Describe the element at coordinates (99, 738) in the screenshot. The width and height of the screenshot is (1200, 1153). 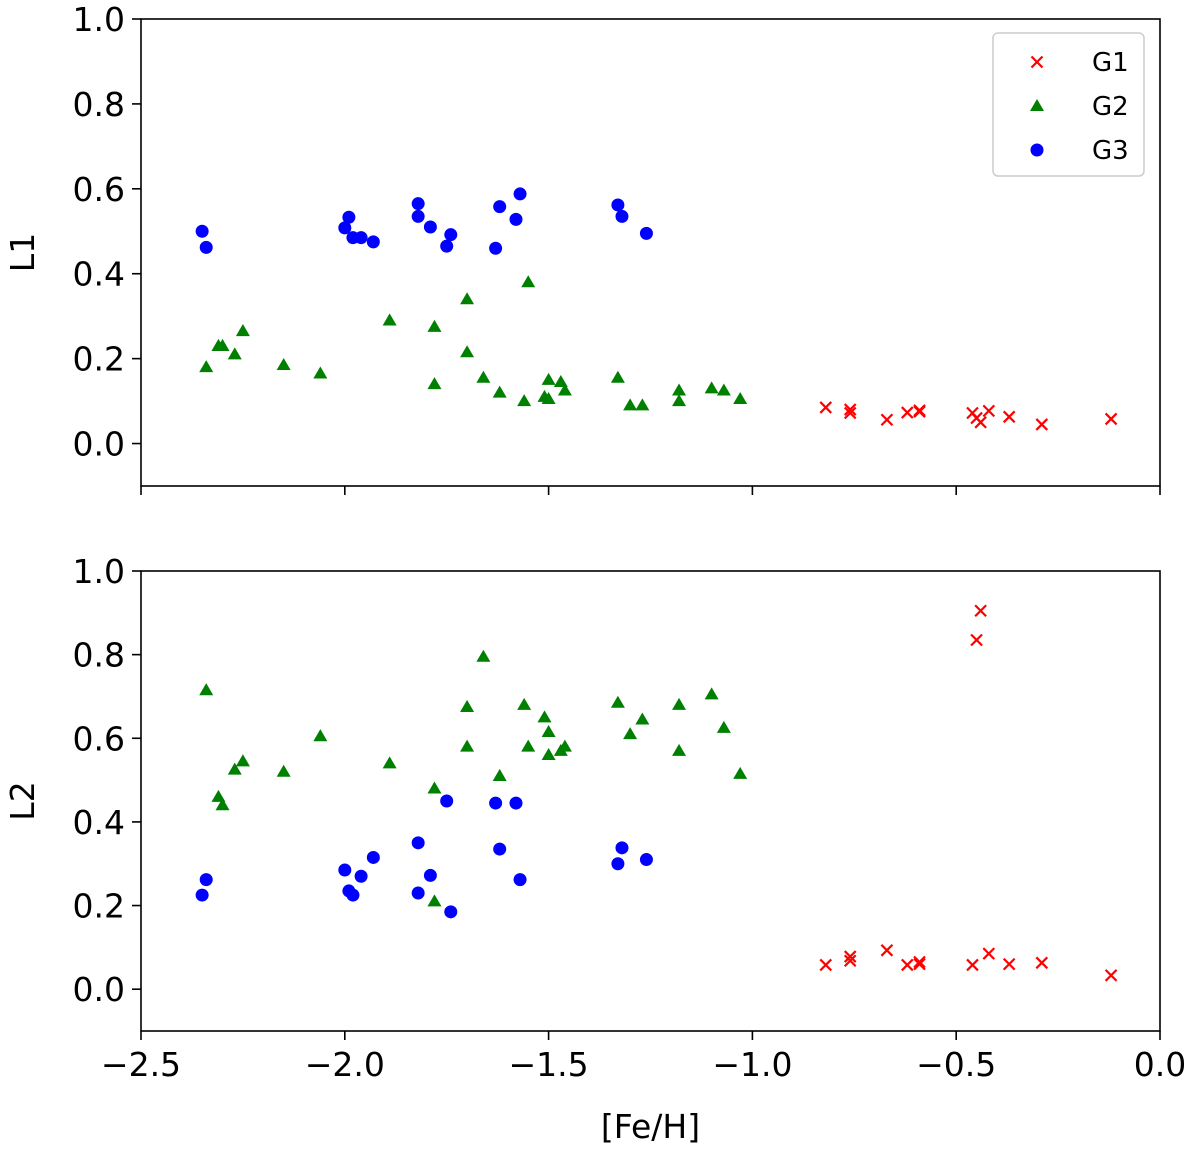
I see `y-tick-label: 0.6` at that location.